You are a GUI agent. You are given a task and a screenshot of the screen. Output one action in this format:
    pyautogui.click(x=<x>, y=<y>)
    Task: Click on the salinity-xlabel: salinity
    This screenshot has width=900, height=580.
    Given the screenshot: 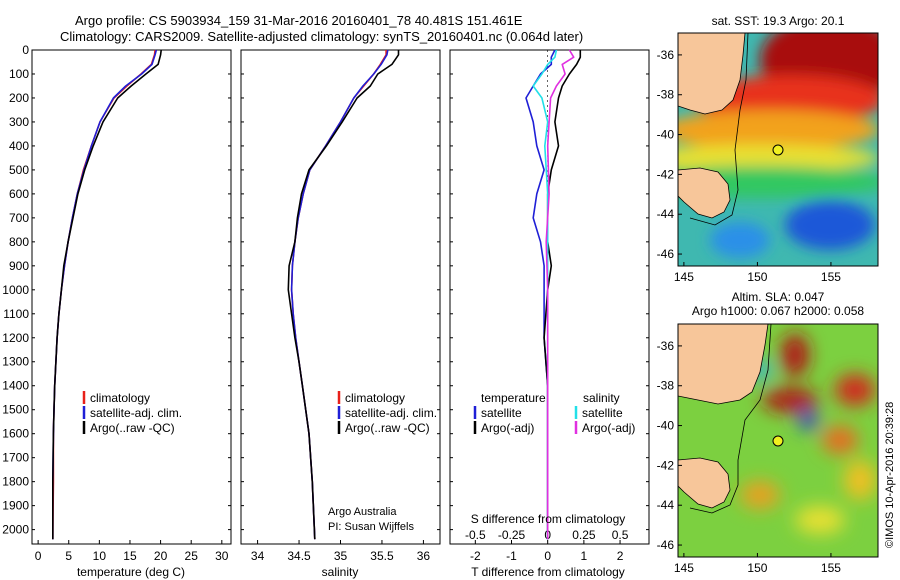 What is the action you would take?
    pyautogui.click(x=340, y=572)
    